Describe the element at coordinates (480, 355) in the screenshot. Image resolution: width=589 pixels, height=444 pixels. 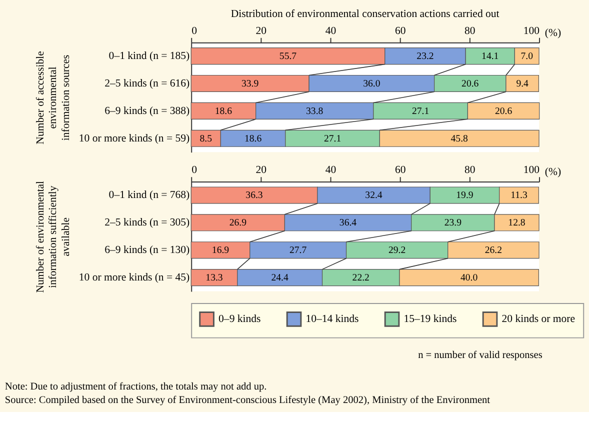
I see `text: n = number of valid responses` at that location.